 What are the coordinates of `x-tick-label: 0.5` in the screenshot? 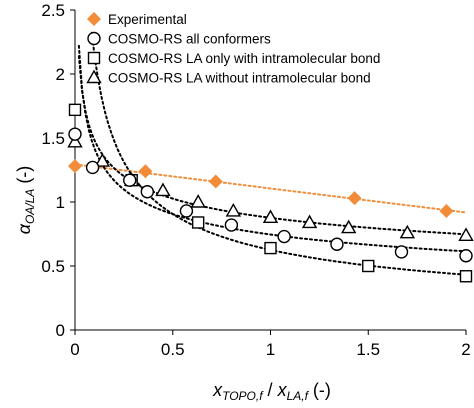 It's located at (173, 349).